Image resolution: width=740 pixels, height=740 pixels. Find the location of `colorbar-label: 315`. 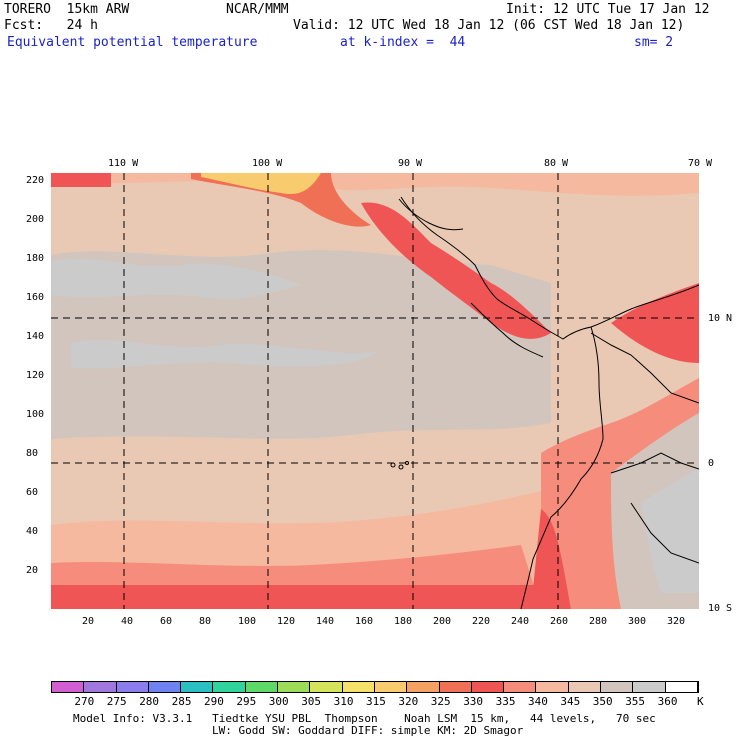

colorbar-label: 315 is located at coordinates (376, 701).